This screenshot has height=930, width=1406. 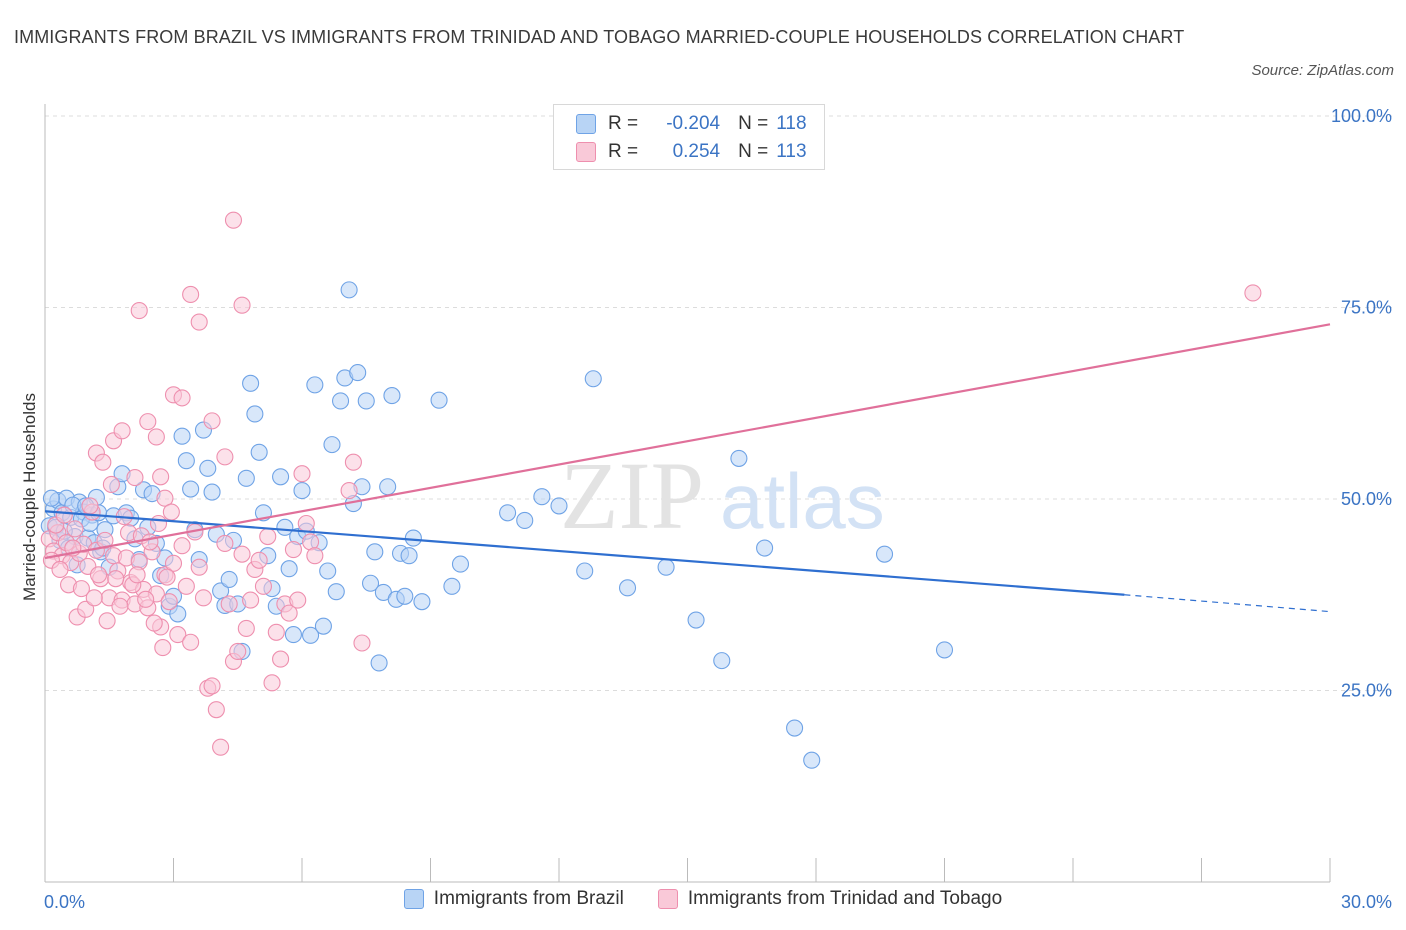 What do you see at coordinates (802, 501) in the screenshot?
I see `watermark-atlas: atlas` at bounding box center [802, 501].